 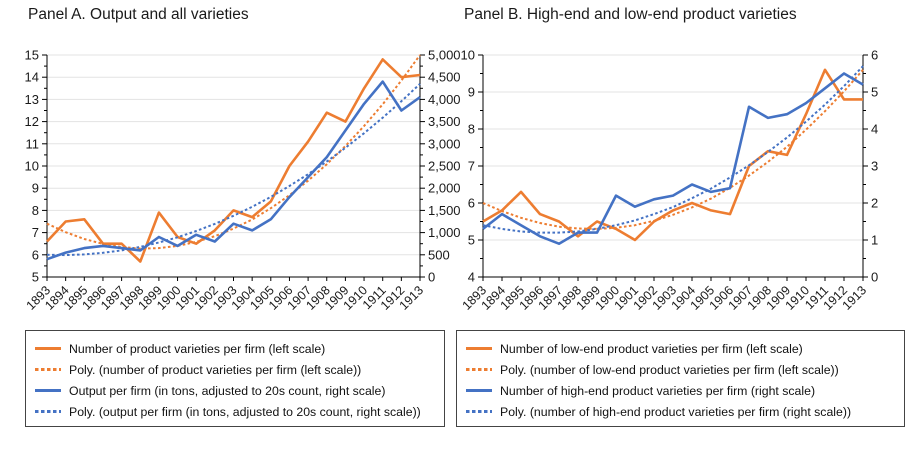 What do you see at coordinates (874, 92) in the screenshot?
I see `panel-b-right-axis-label: 5` at bounding box center [874, 92].